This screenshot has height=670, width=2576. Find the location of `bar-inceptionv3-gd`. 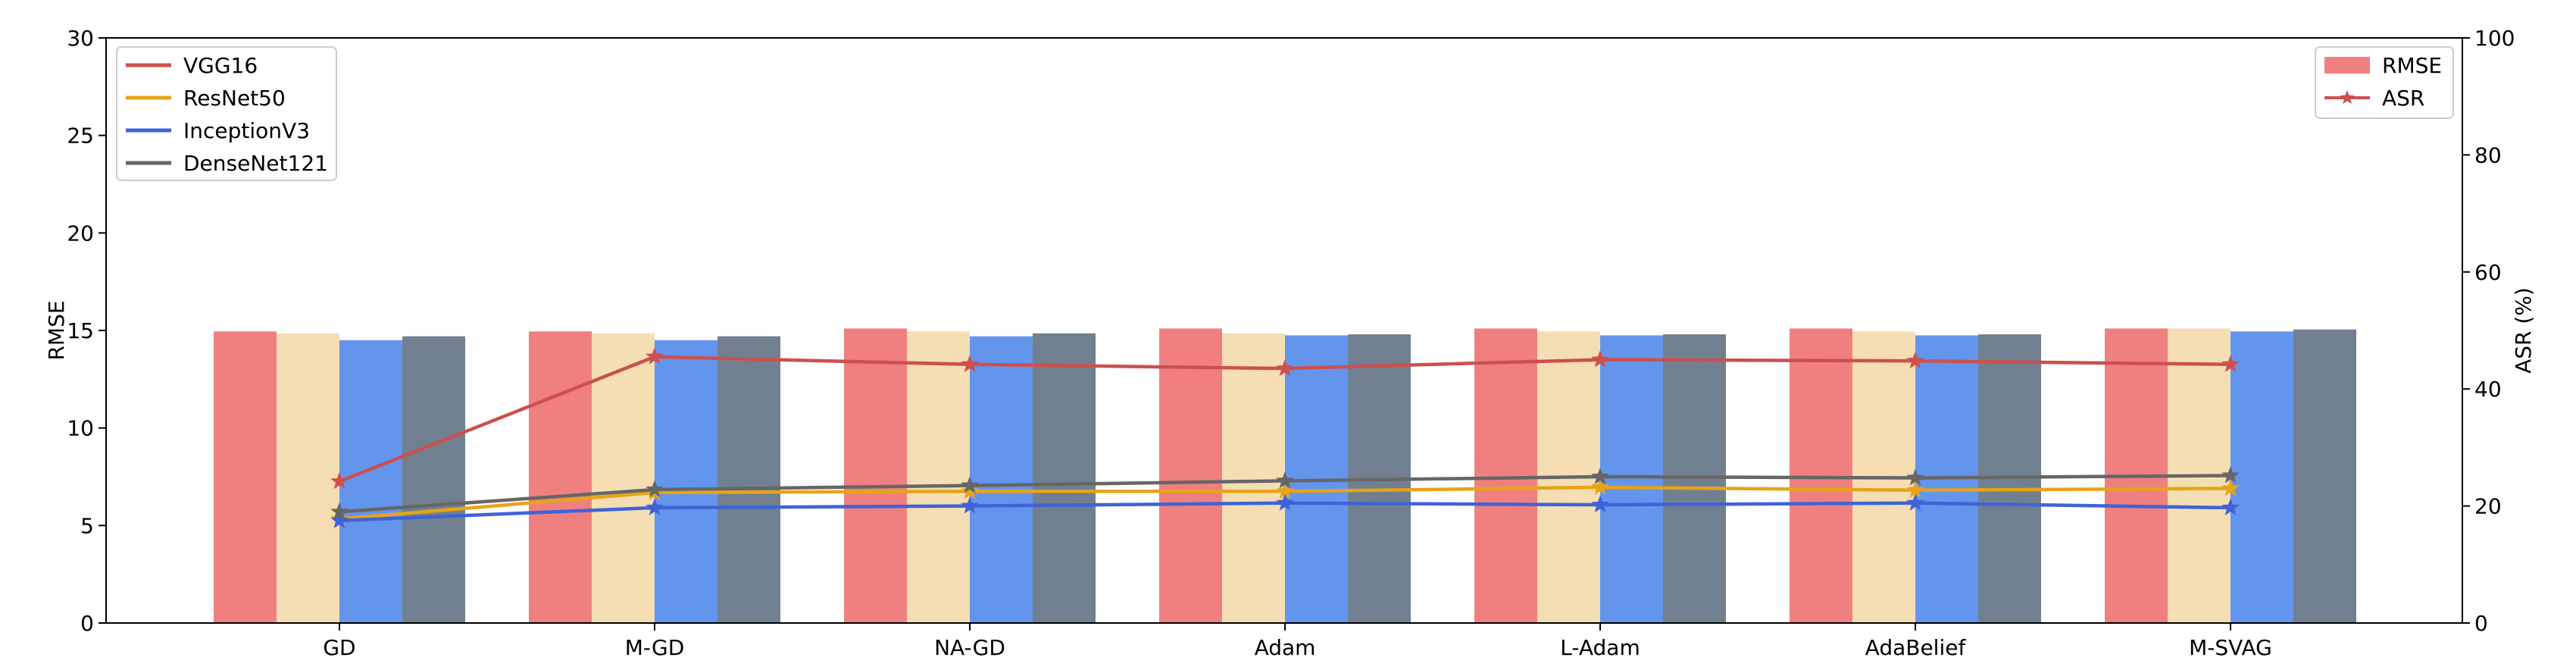

bar-inceptionv3-gd is located at coordinates (371, 481).